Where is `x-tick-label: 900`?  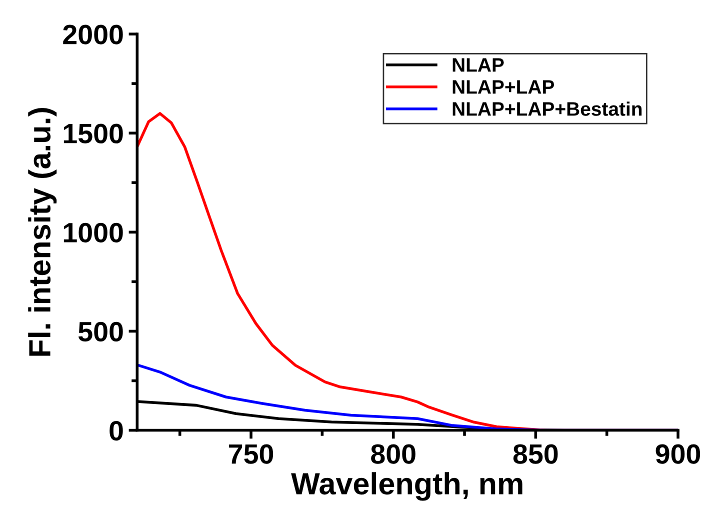
x-tick-label: 900 is located at coordinates (678, 454).